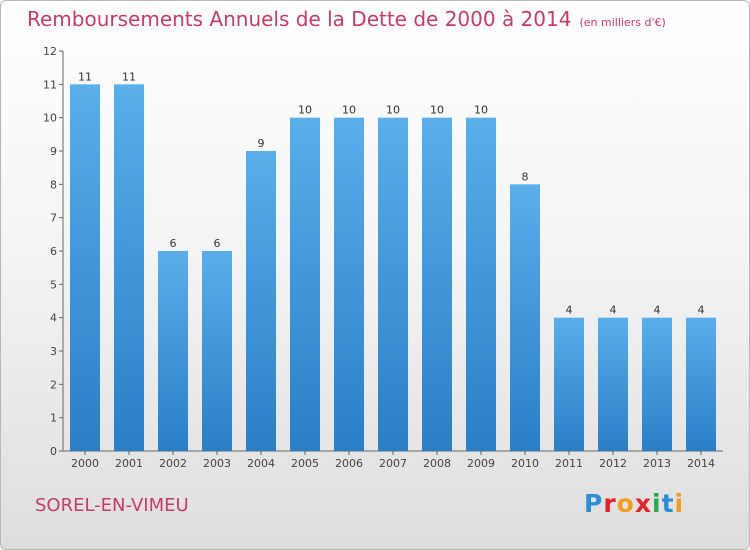  Describe the element at coordinates (622, 22) in the screenshot. I see `chart-subtitle: (en milliers d'€)` at that location.